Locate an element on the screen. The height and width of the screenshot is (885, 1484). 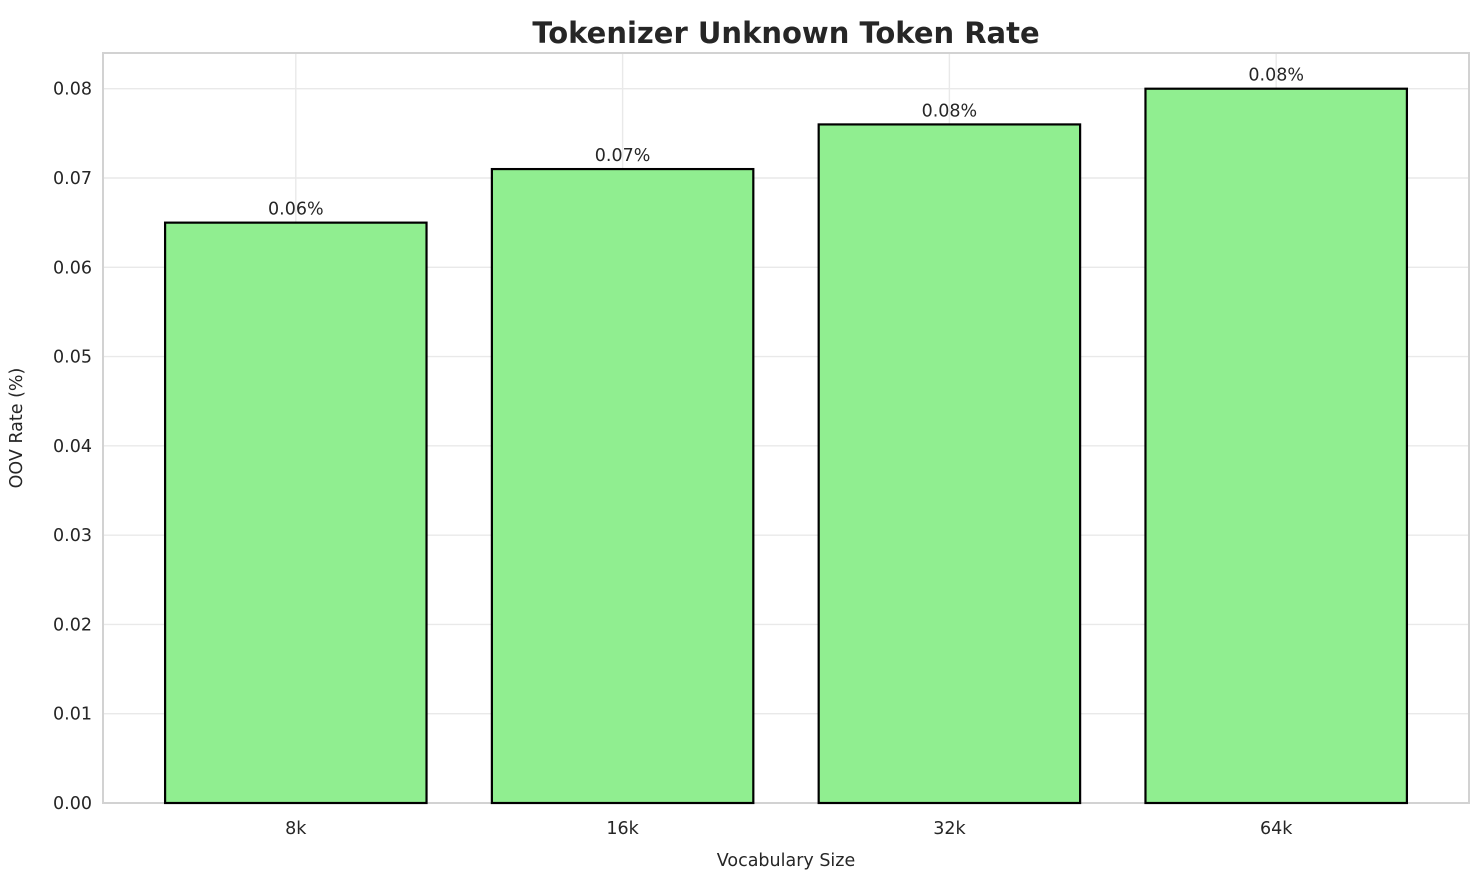
x-tick-label: 8k is located at coordinates (296, 829).